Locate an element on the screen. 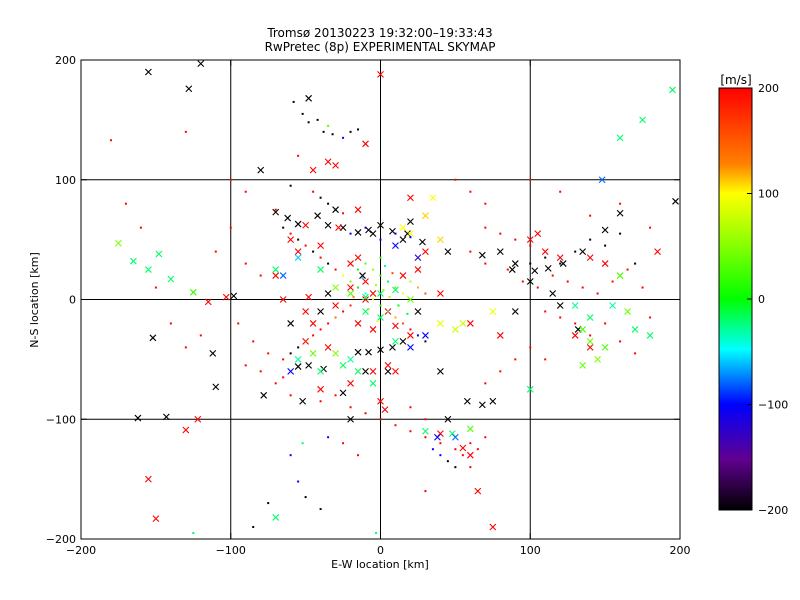 Image resolution: width=800 pixels, height=600 pixels. x-tick-label: −100 is located at coordinates (231, 550).